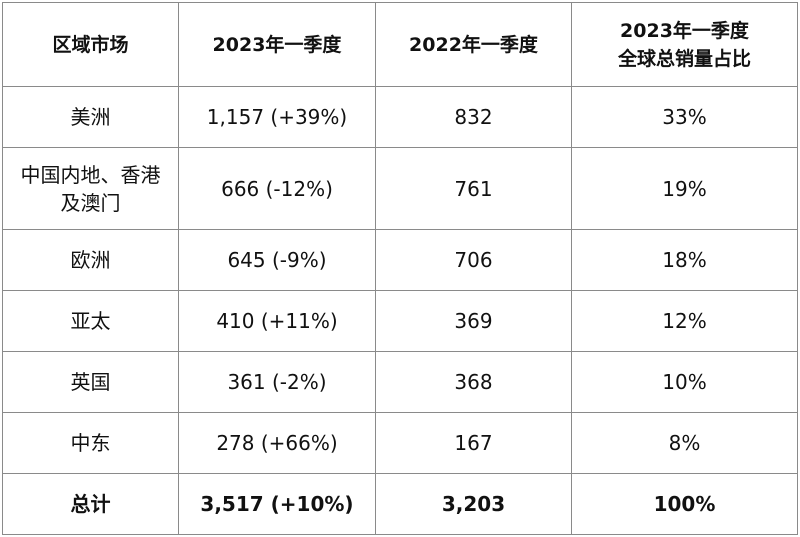 The width and height of the screenshot is (800, 537). Describe the element at coordinates (684, 188) in the screenshot. I see `cell-share: 19%` at that location.